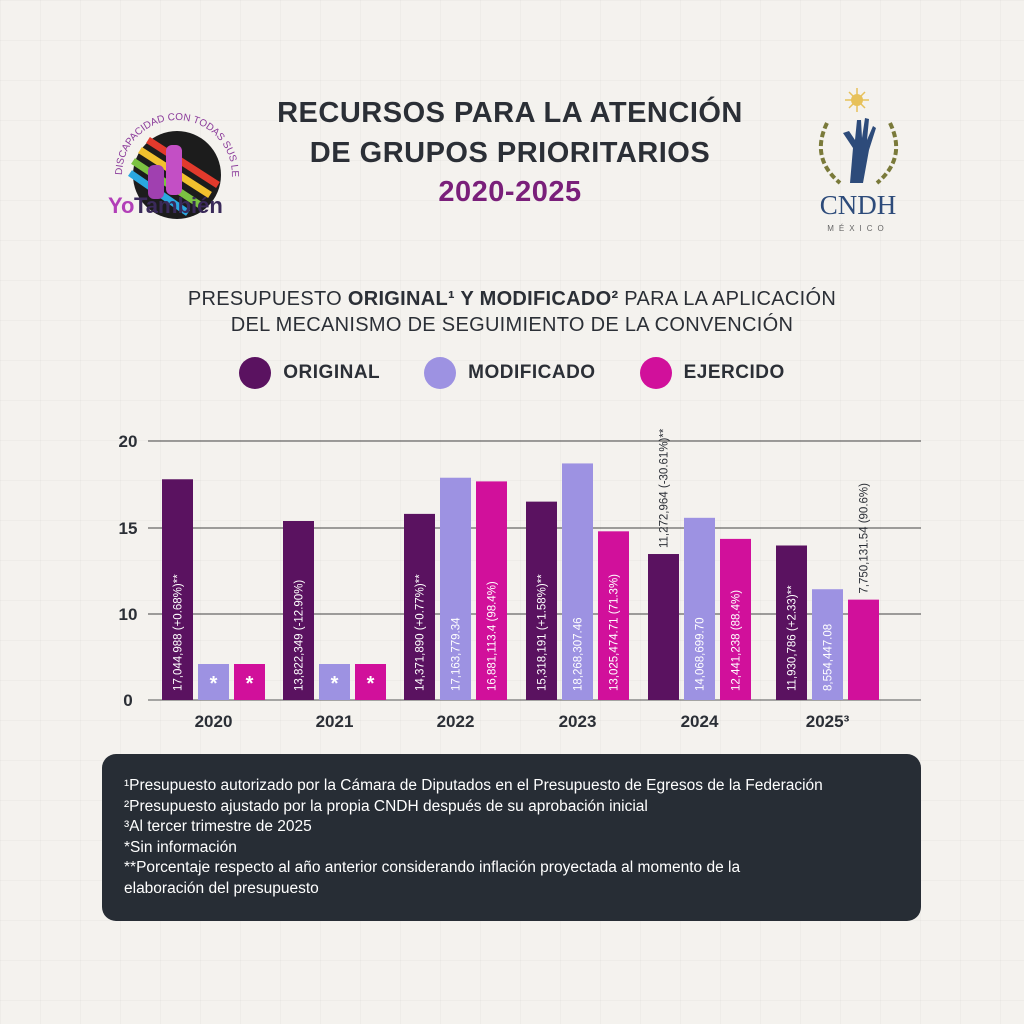  What do you see at coordinates (727, 299) in the screenshot?
I see `subtitle-text-2: PARA LA APLICACIÓN` at bounding box center [727, 299].